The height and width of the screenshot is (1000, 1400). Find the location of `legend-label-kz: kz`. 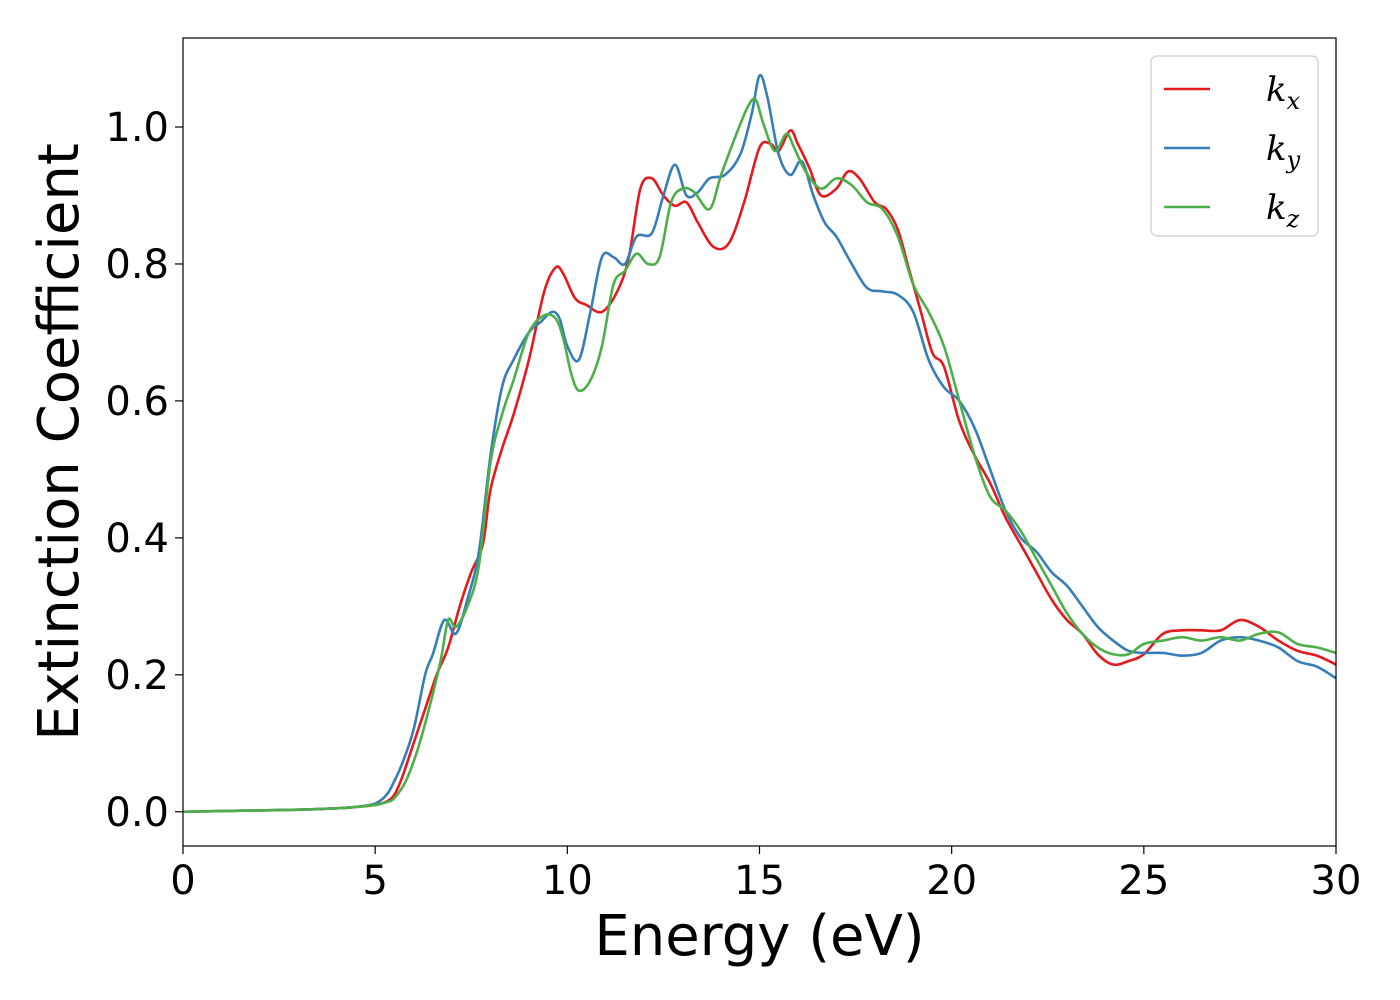

legend-label-kz: kz is located at coordinates (1283, 210).